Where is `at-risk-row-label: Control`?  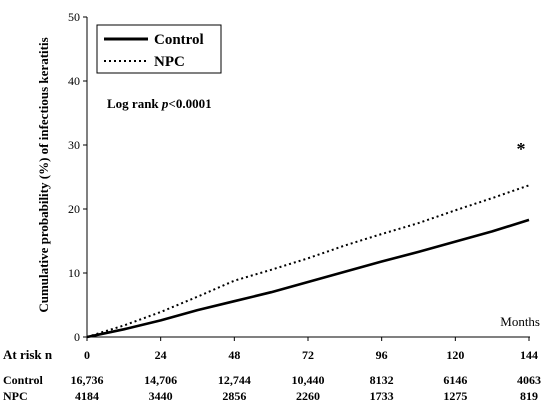
at-risk-row-label: Control is located at coordinates (23, 380).